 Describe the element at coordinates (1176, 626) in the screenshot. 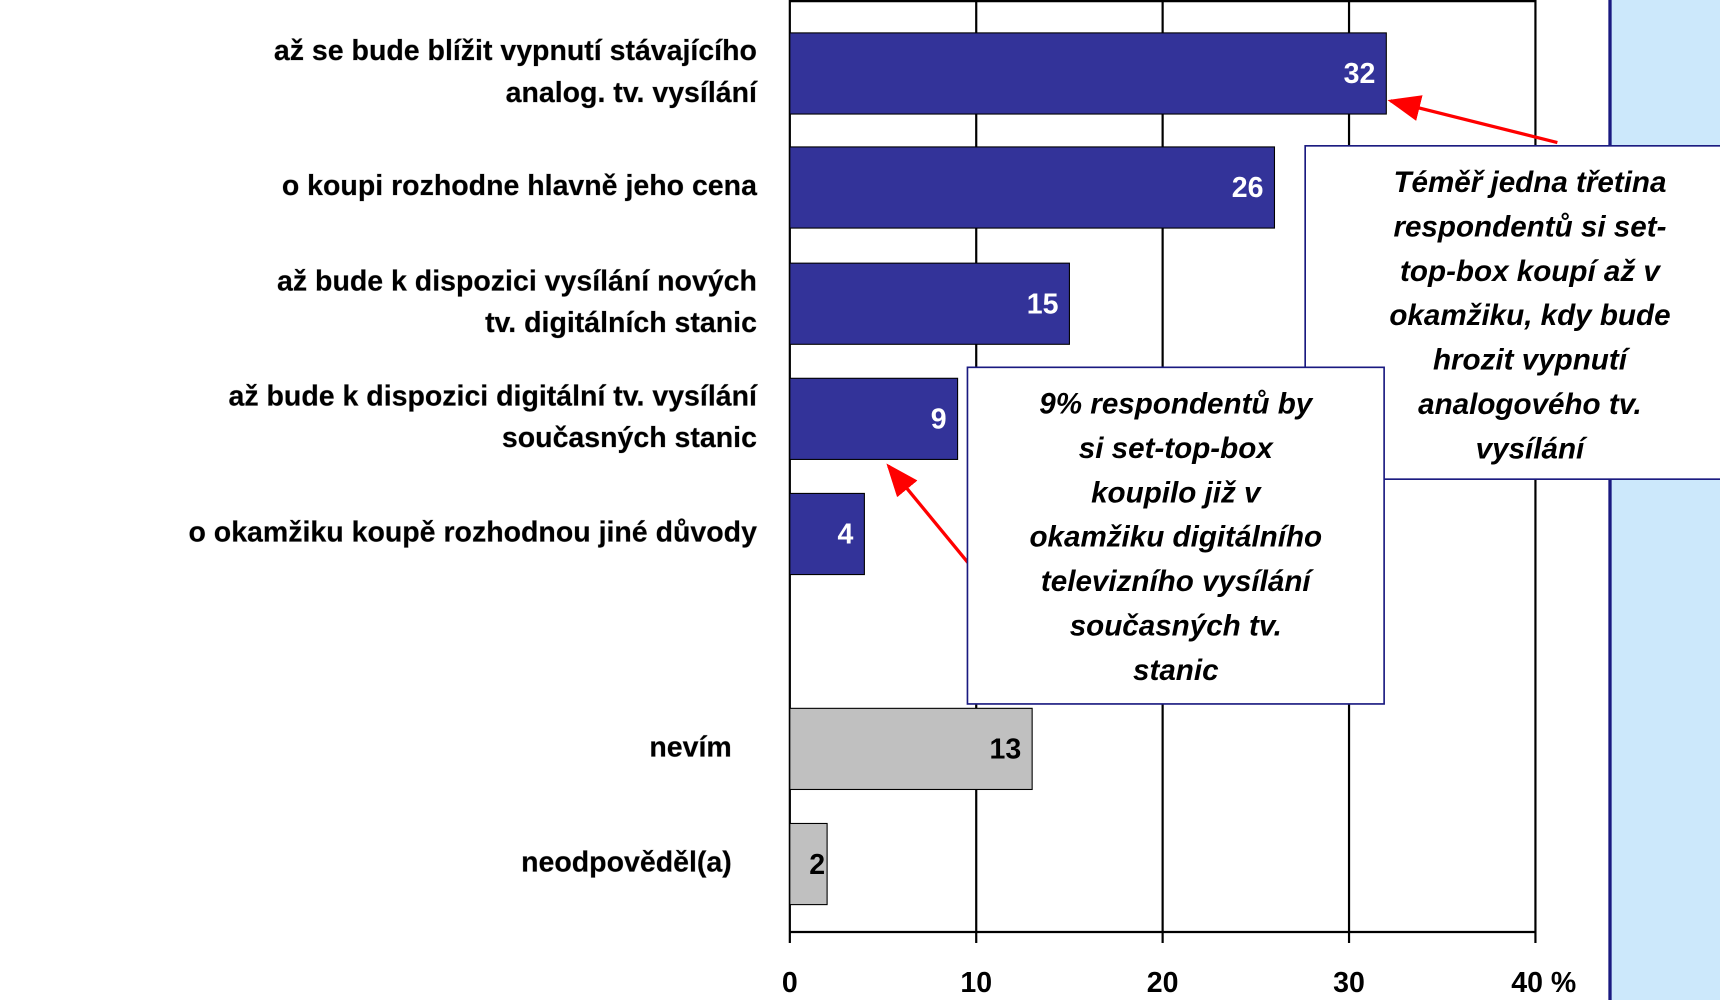

I see `annotation-text: současných tv.` at that location.